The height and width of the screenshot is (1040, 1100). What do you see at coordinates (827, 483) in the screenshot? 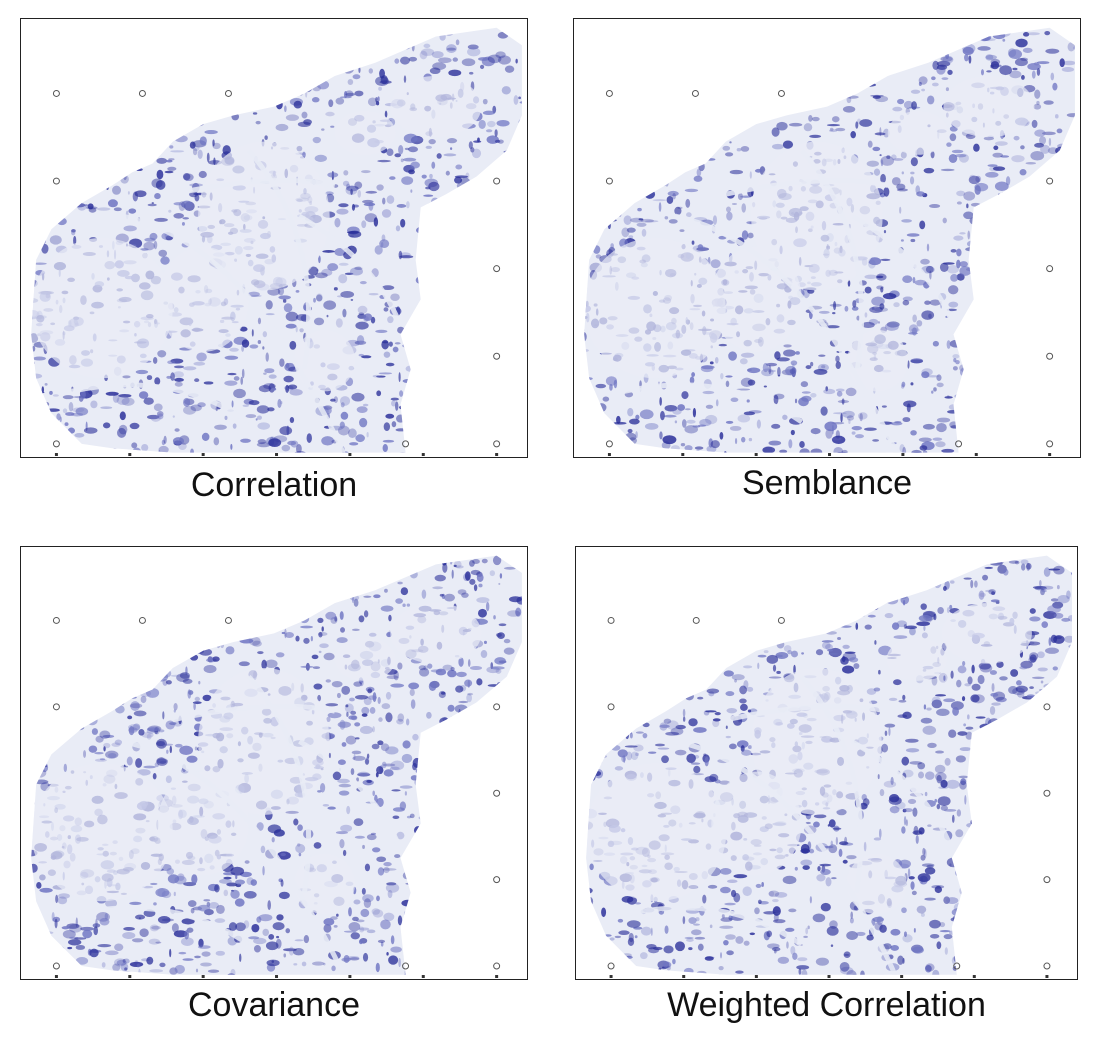
I see `caption-semblance: Semblance` at bounding box center [827, 483].